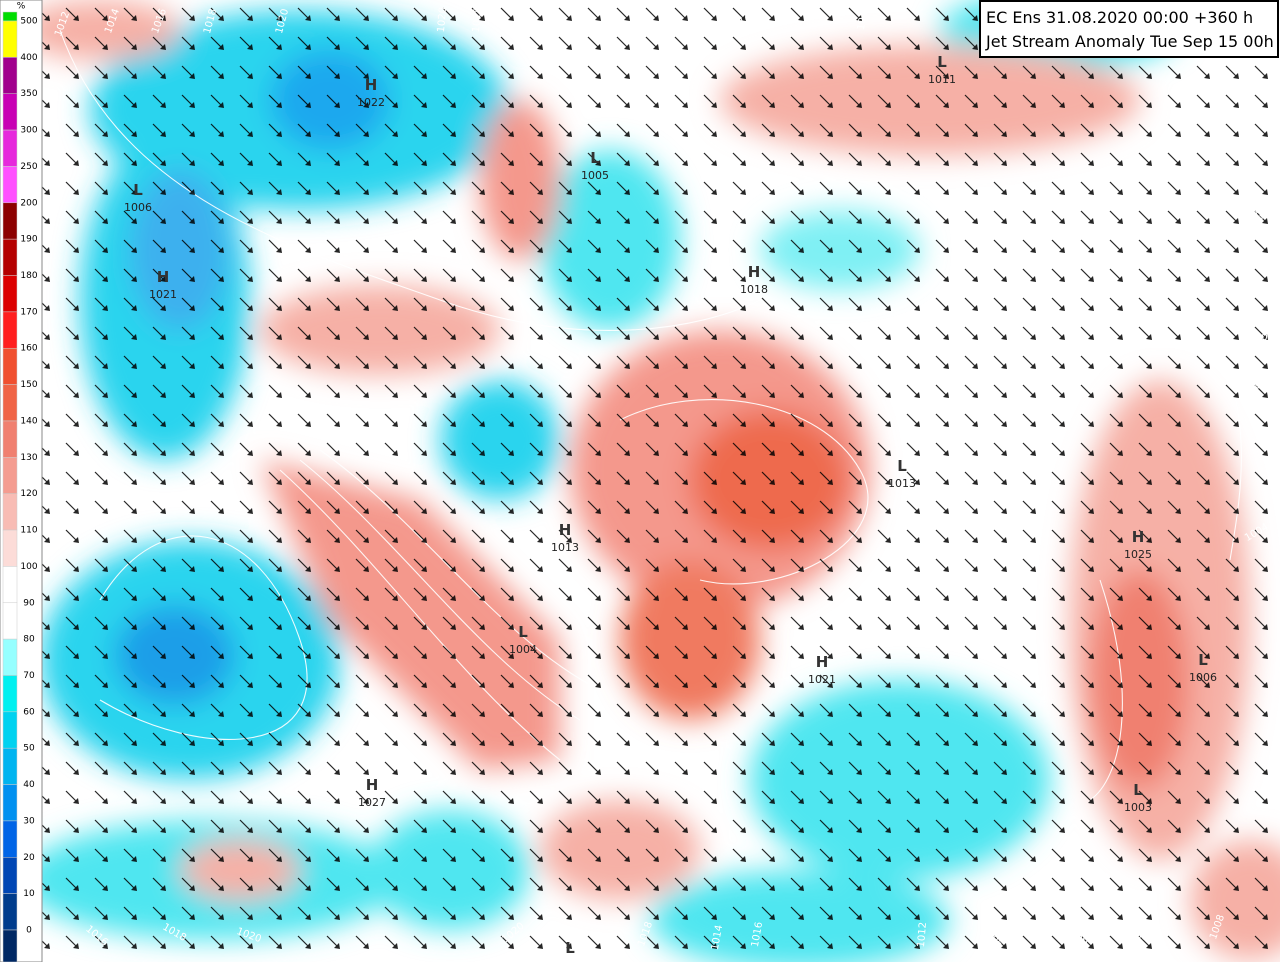 The image size is (1280, 966). Describe the element at coordinates (28, 203) in the screenshot. I see `legend-label: 200` at that location.